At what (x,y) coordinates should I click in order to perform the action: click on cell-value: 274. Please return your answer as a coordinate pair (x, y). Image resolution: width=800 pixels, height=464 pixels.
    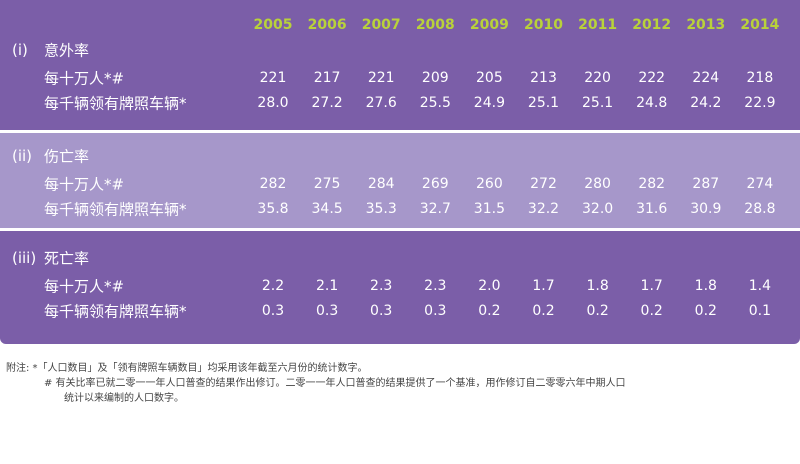
    Looking at the image, I should click on (760, 184).